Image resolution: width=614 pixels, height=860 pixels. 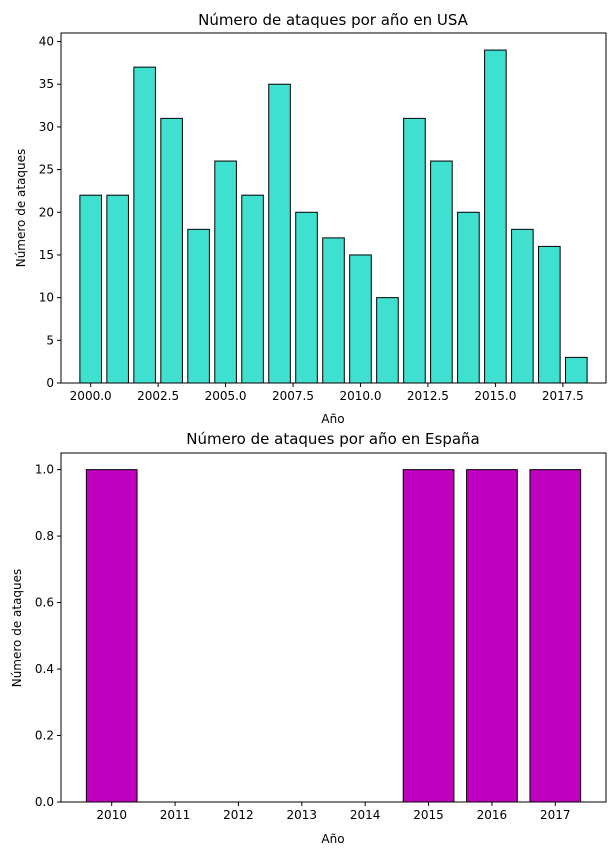 What do you see at coordinates (555, 815) in the screenshot?
I see `spain-x-tick-label: 2017` at bounding box center [555, 815].